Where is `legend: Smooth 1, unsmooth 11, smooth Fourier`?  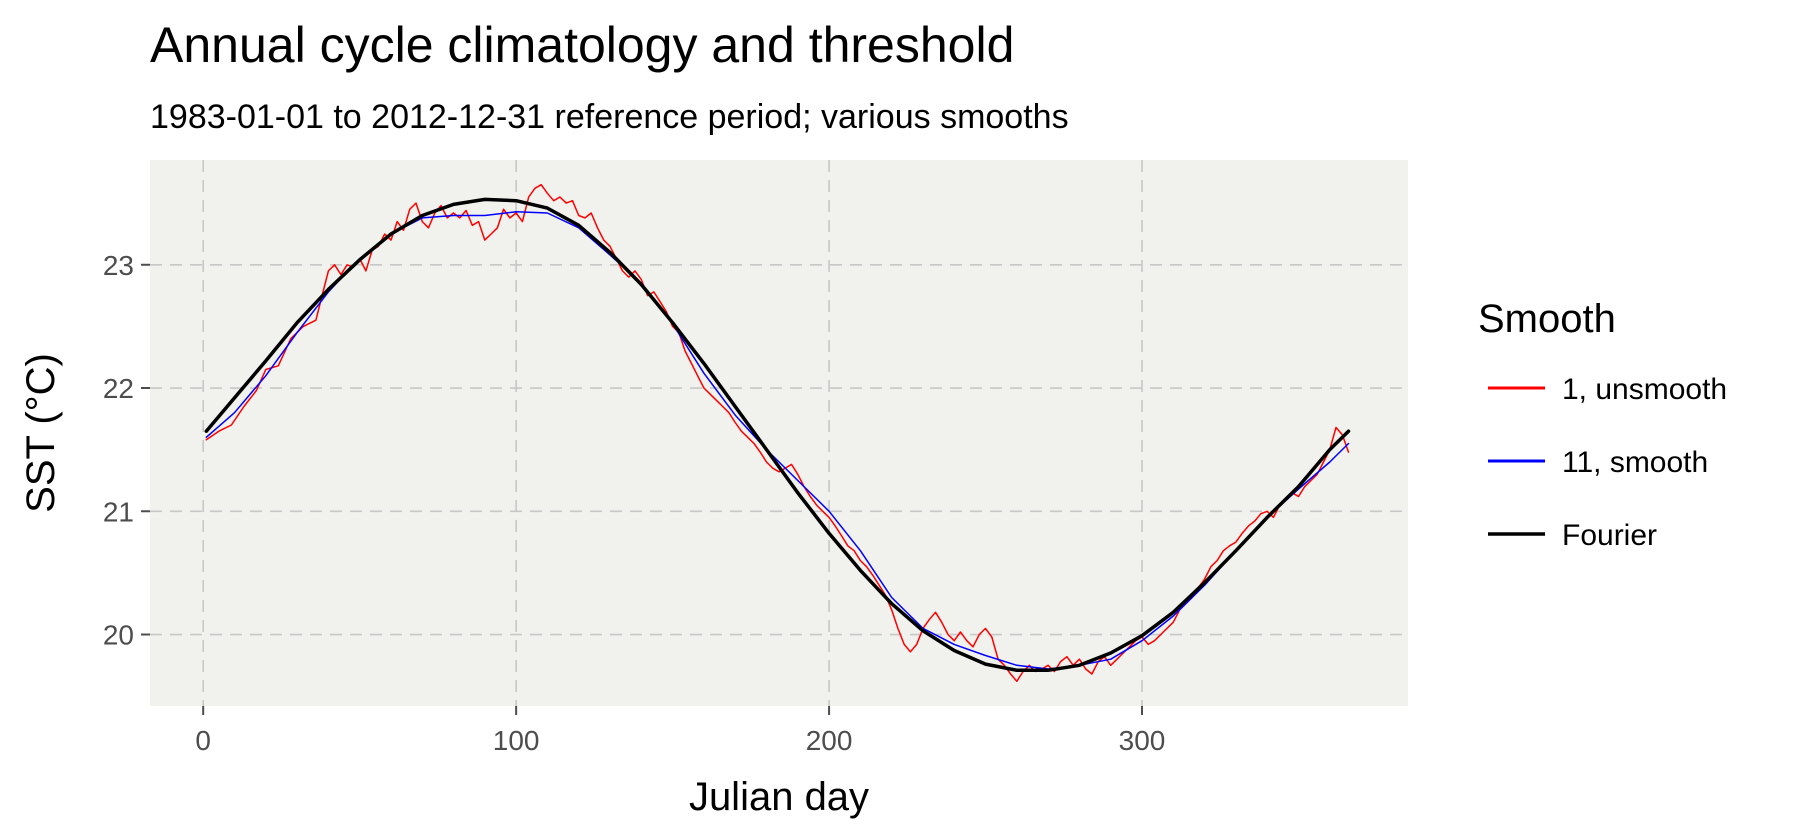
legend: Smooth 1, unsmooth 11, smooth Fourier is located at coordinates (1602, 424).